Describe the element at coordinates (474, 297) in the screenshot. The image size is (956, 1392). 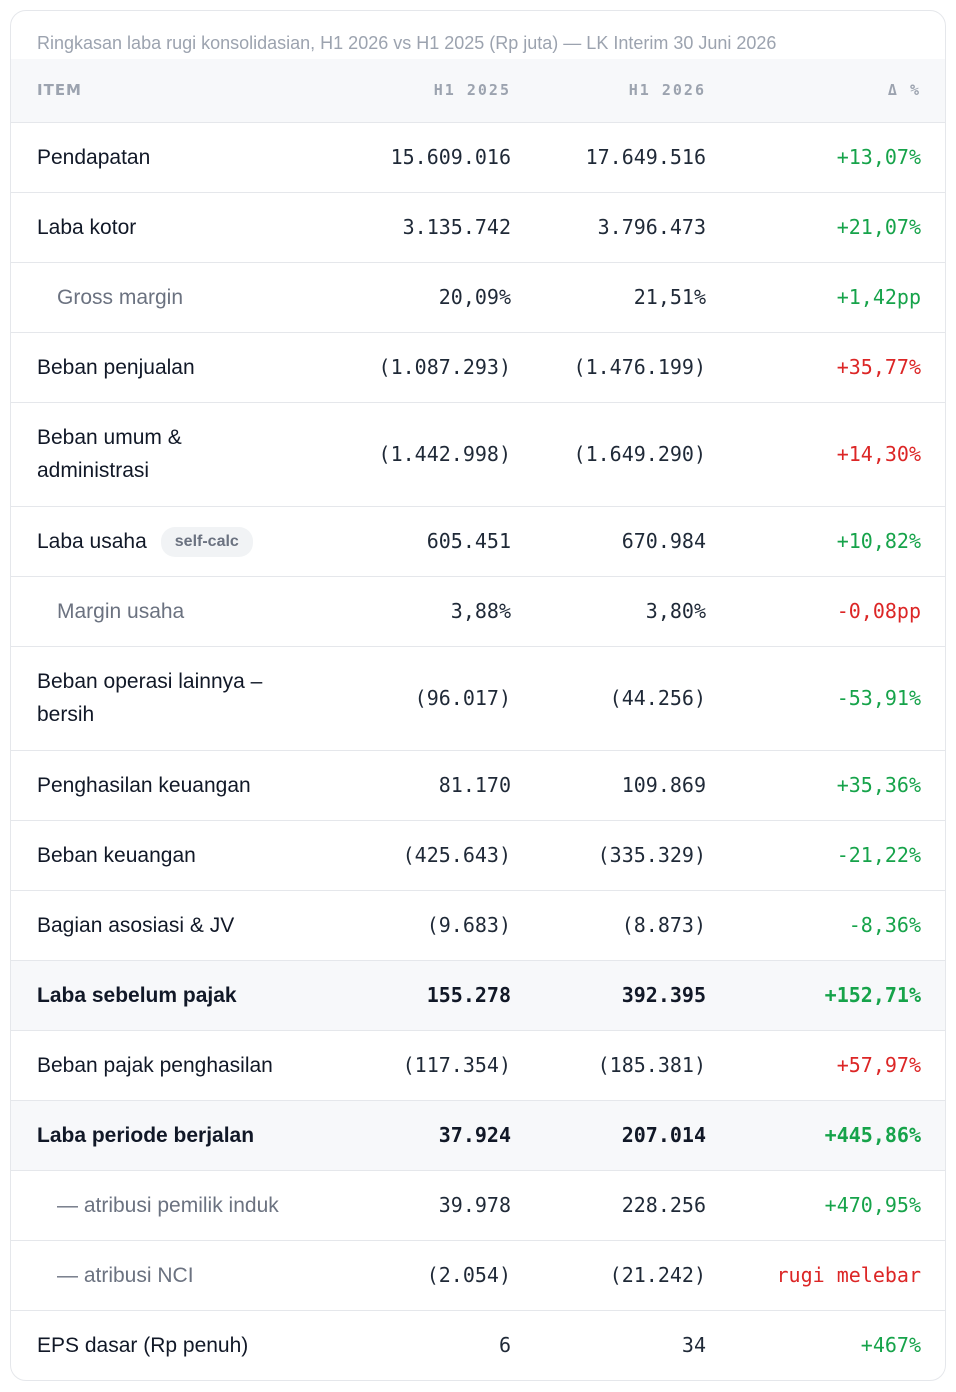
I see `value-h1-2025: 20,09%` at that location.